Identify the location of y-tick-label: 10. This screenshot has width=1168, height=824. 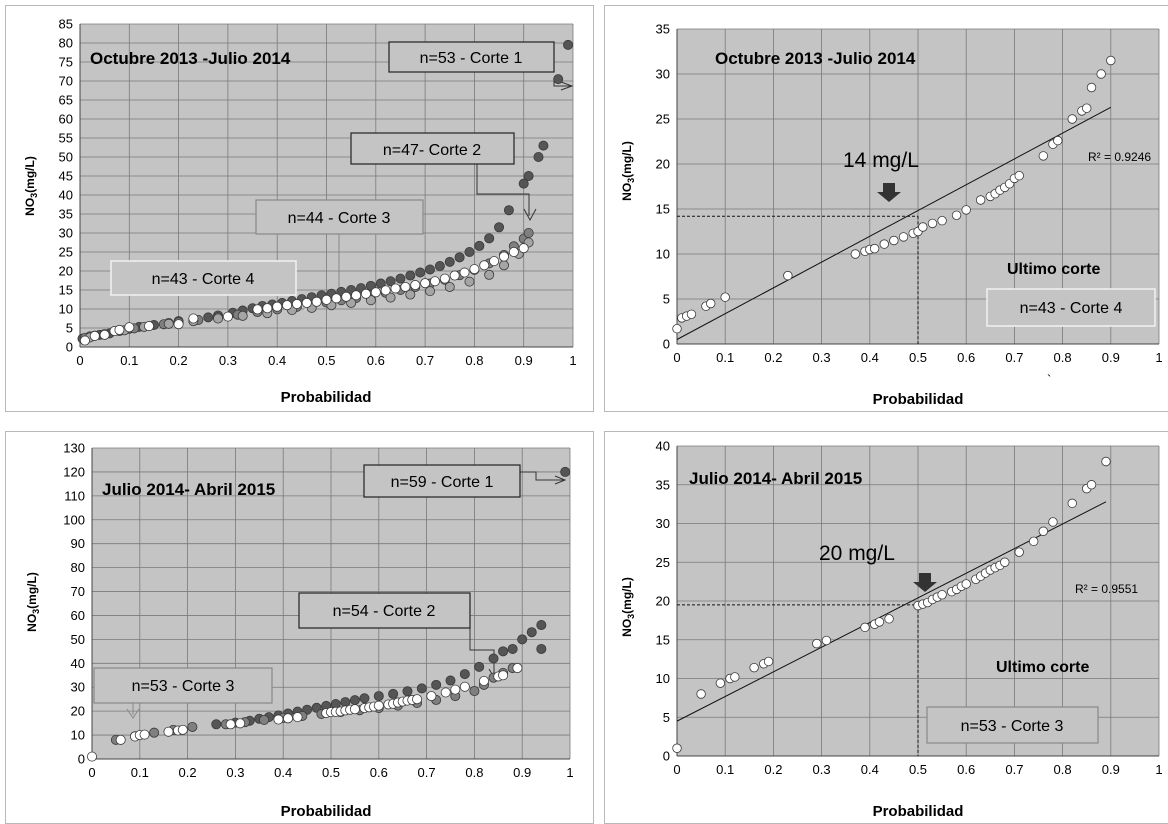
(66, 309).